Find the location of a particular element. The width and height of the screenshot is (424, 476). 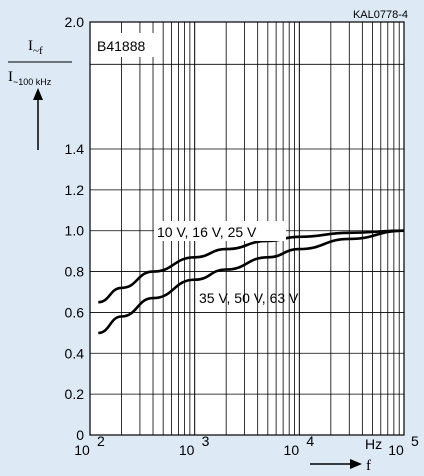

y-tick-label: 0.2 is located at coordinates (75, 394).